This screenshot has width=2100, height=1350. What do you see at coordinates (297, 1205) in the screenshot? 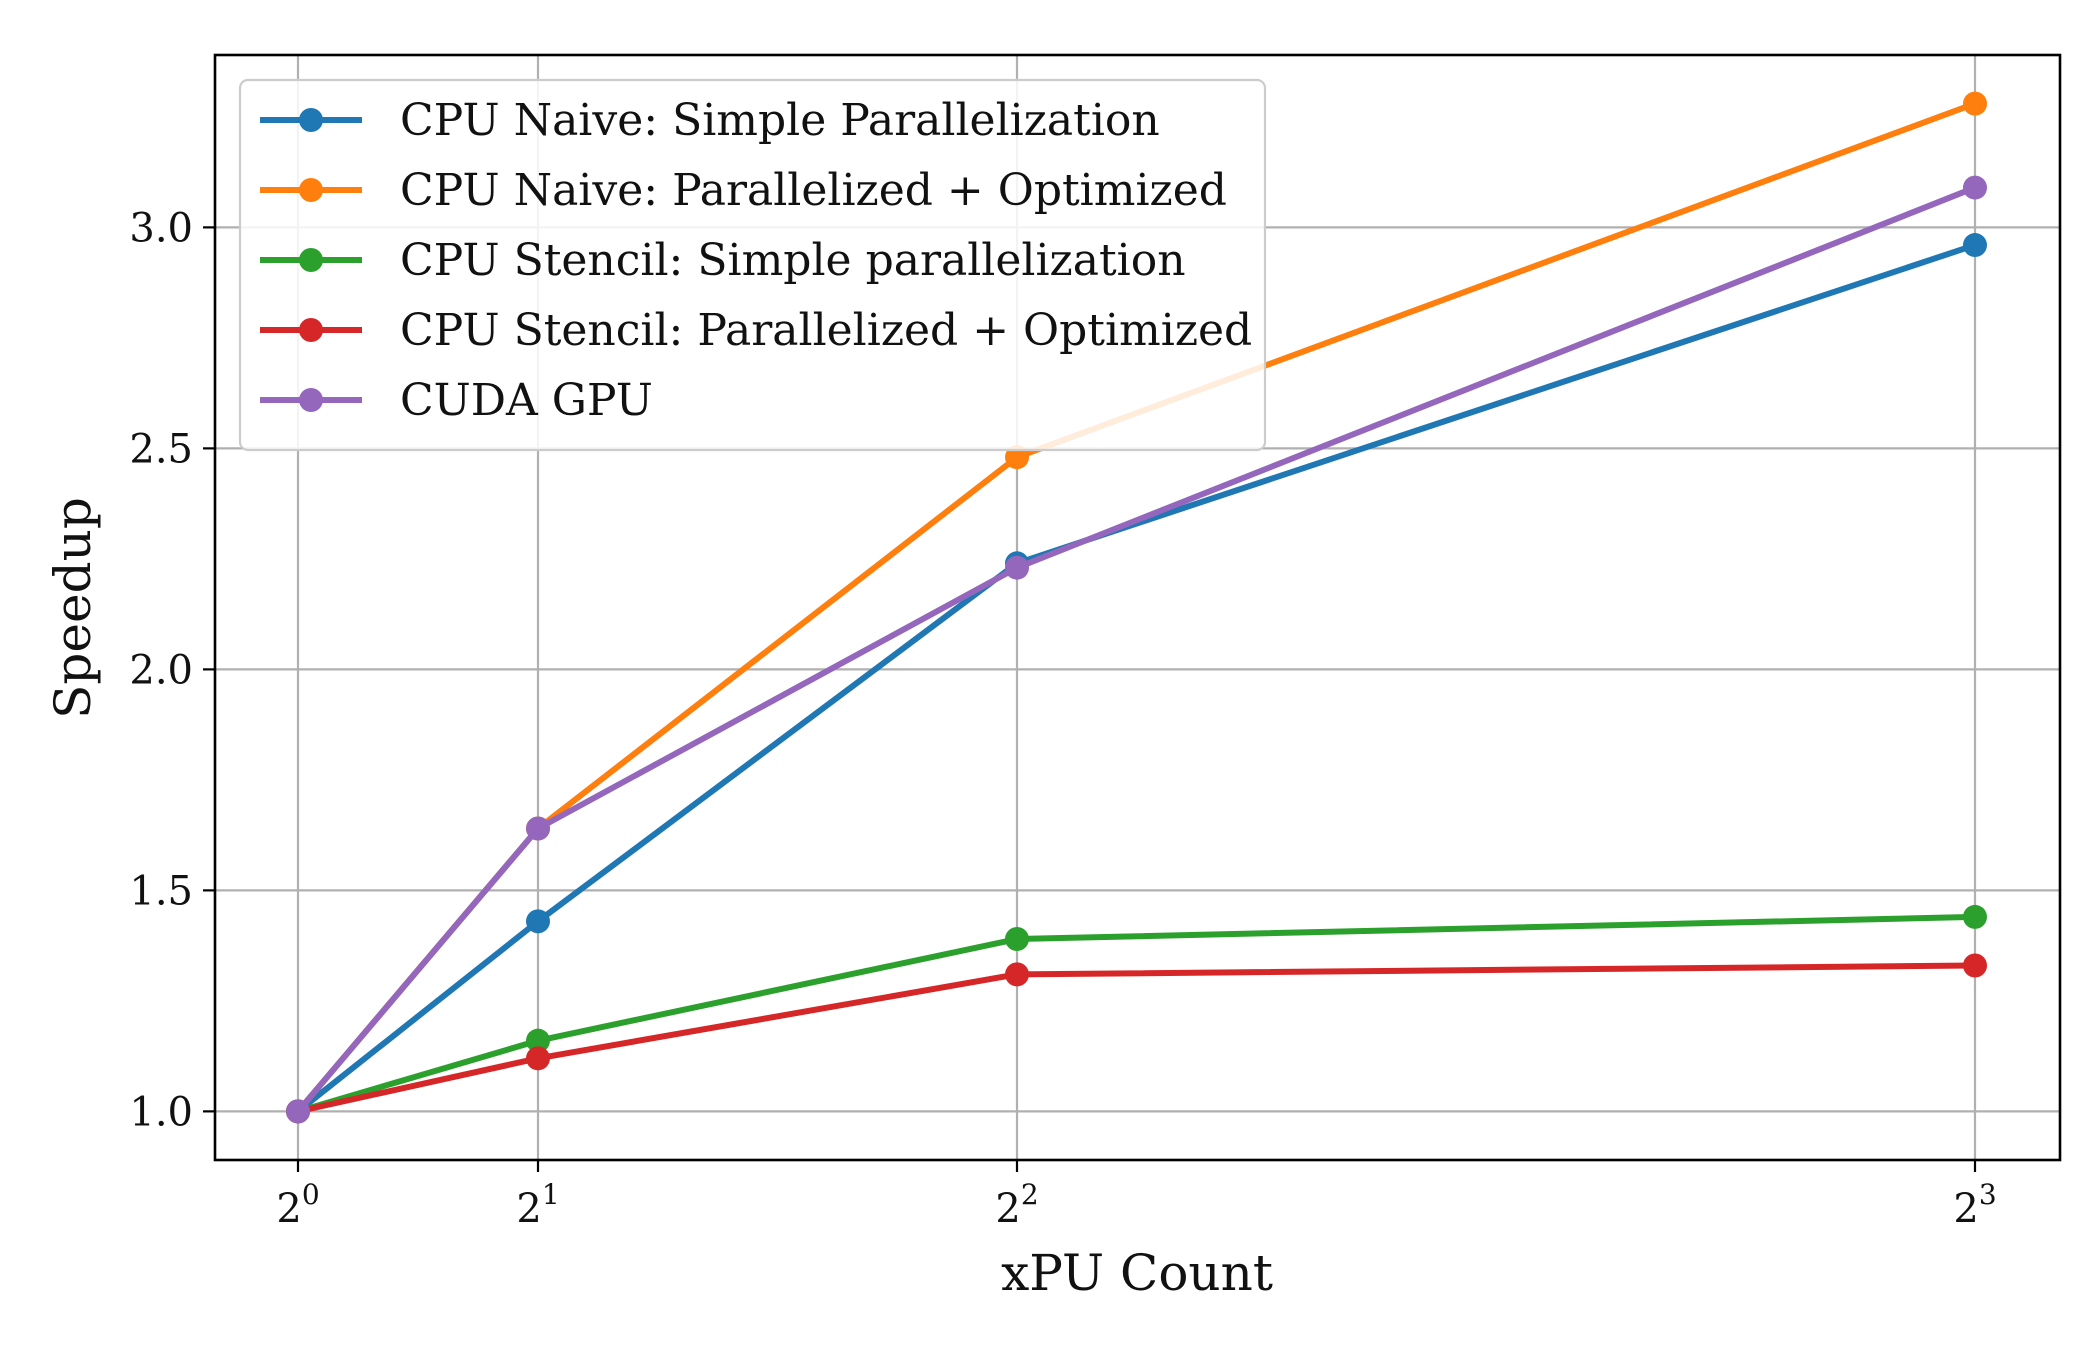
I see `x-tick-label: 20` at bounding box center [297, 1205].